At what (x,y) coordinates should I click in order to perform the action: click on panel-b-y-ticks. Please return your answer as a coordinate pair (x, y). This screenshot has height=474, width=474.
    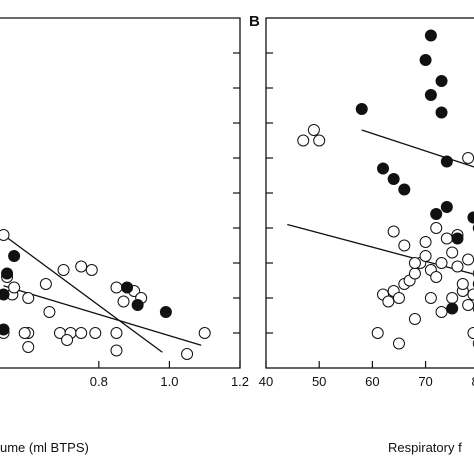
    Looking at the image, I should click on (269, 193).